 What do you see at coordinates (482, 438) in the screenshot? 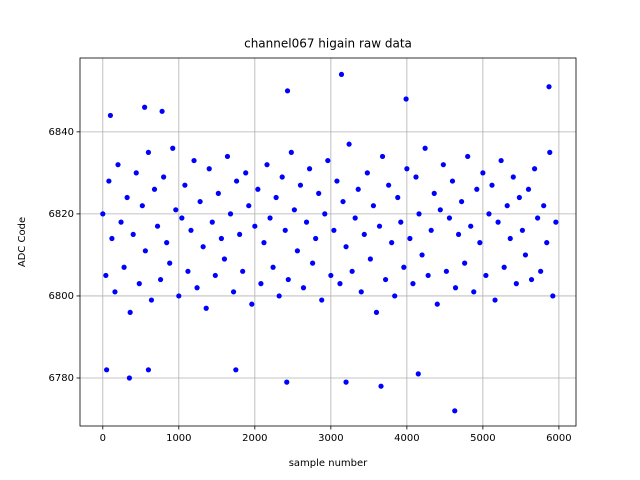
I see `x-tick-label: 5000` at bounding box center [482, 438].